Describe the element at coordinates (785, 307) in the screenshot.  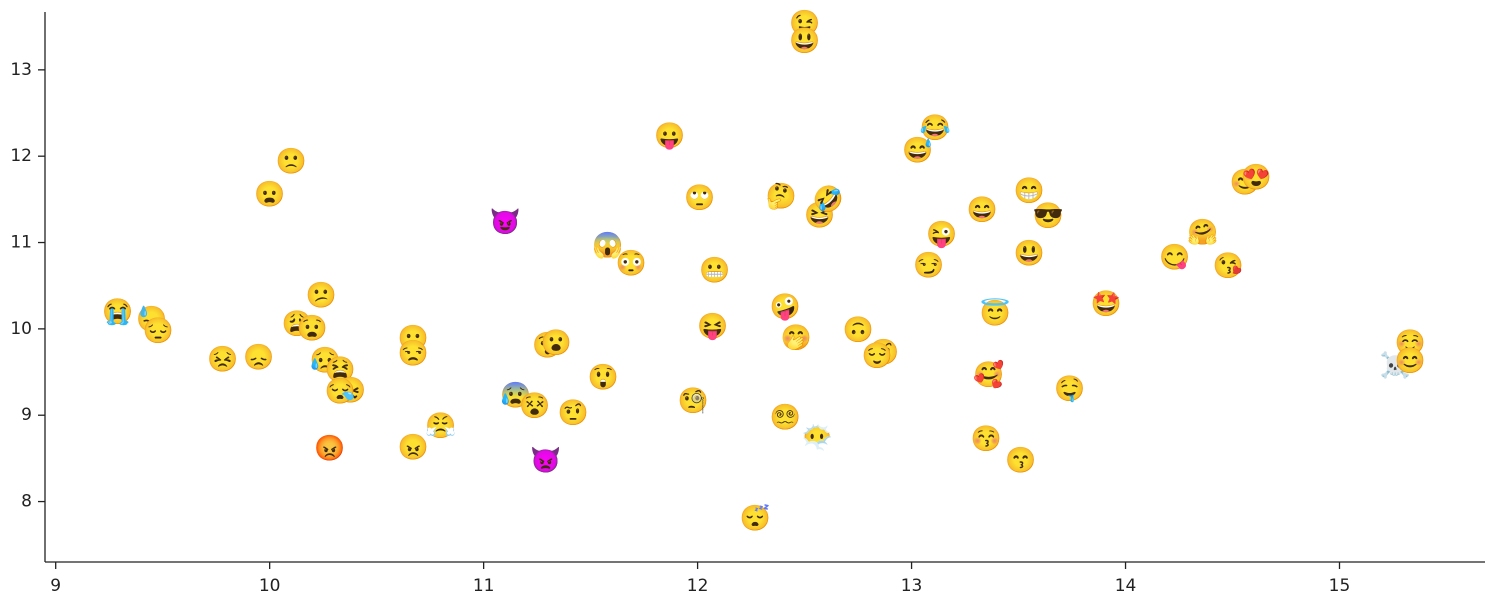
I see `emoji-point: 🤪` at that location.